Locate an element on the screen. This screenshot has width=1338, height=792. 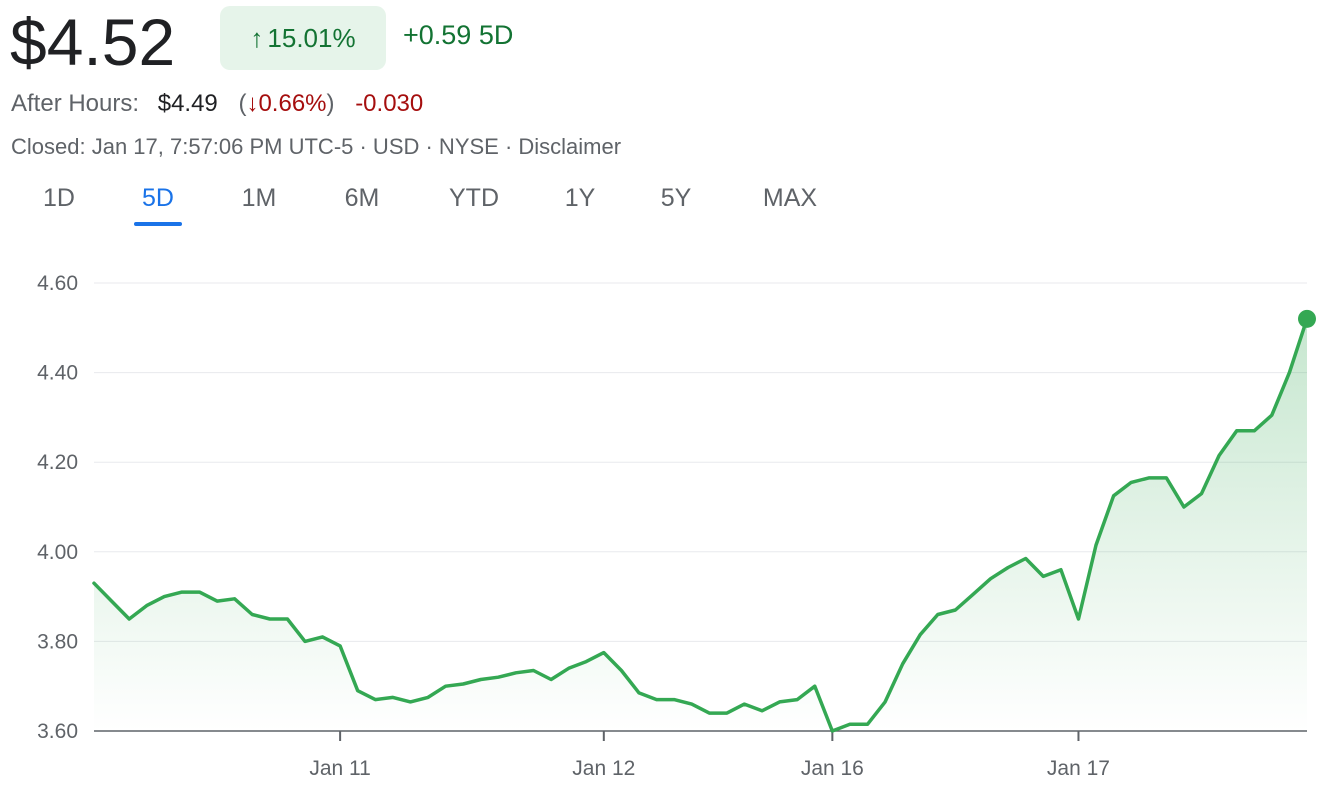
x-tick-label: Jan 17 is located at coordinates (1078, 768).